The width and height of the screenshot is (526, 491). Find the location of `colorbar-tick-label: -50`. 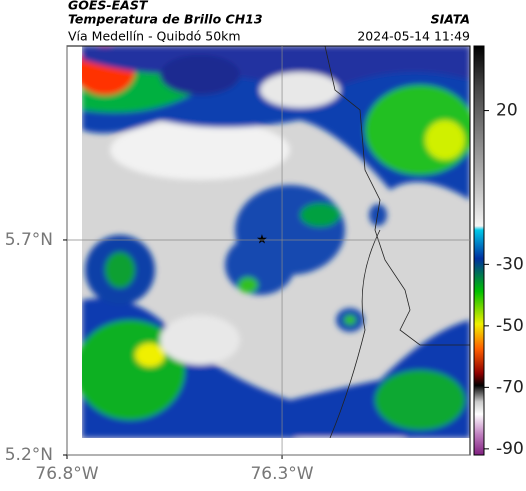

colorbar-tick-label: -50 is located at coordinates (510, 326).